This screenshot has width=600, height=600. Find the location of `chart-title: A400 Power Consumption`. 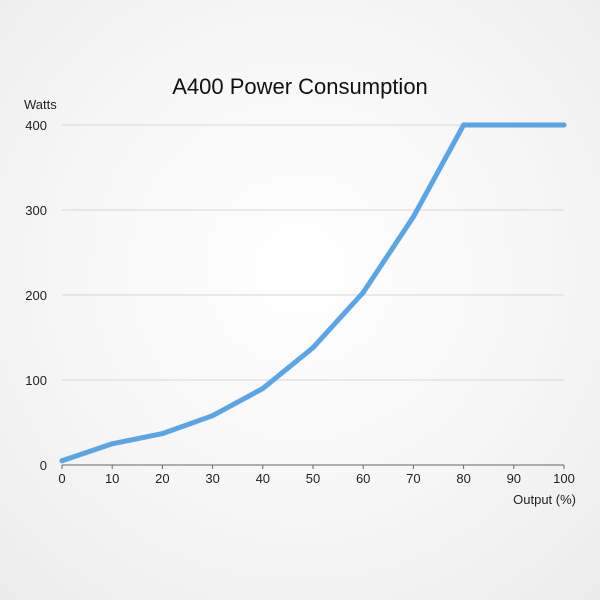

chart-title: A400 Power Consumption is located at coordinates (300, 86).